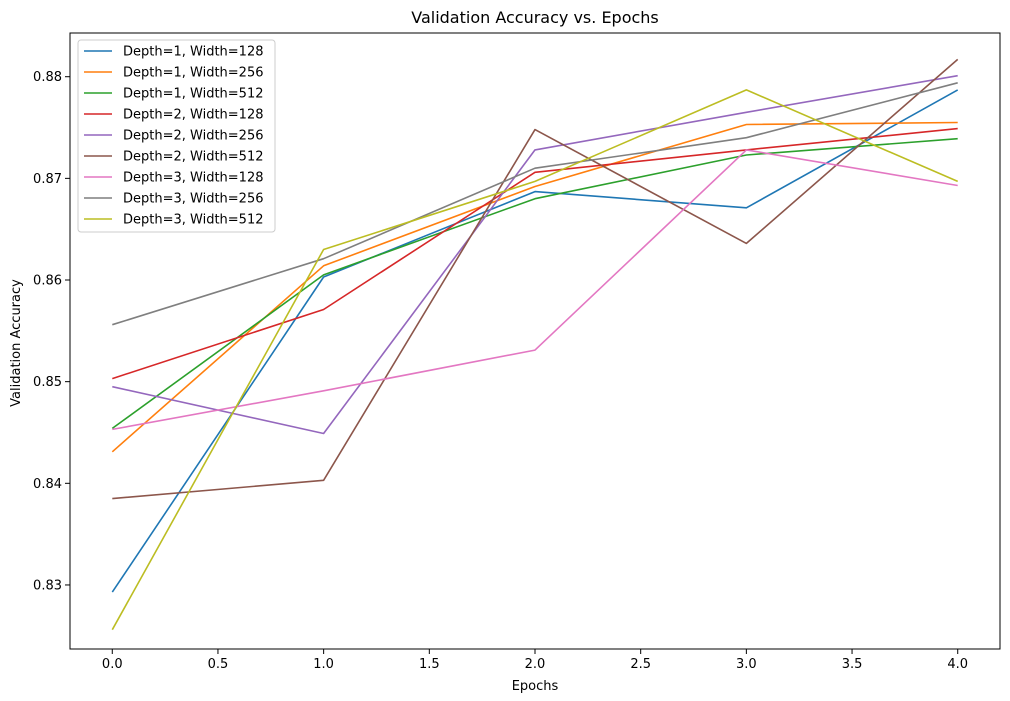 This screenshot has width=1010, height=701. I want to click on x-tick-label: 2.0, so click(535, 664).